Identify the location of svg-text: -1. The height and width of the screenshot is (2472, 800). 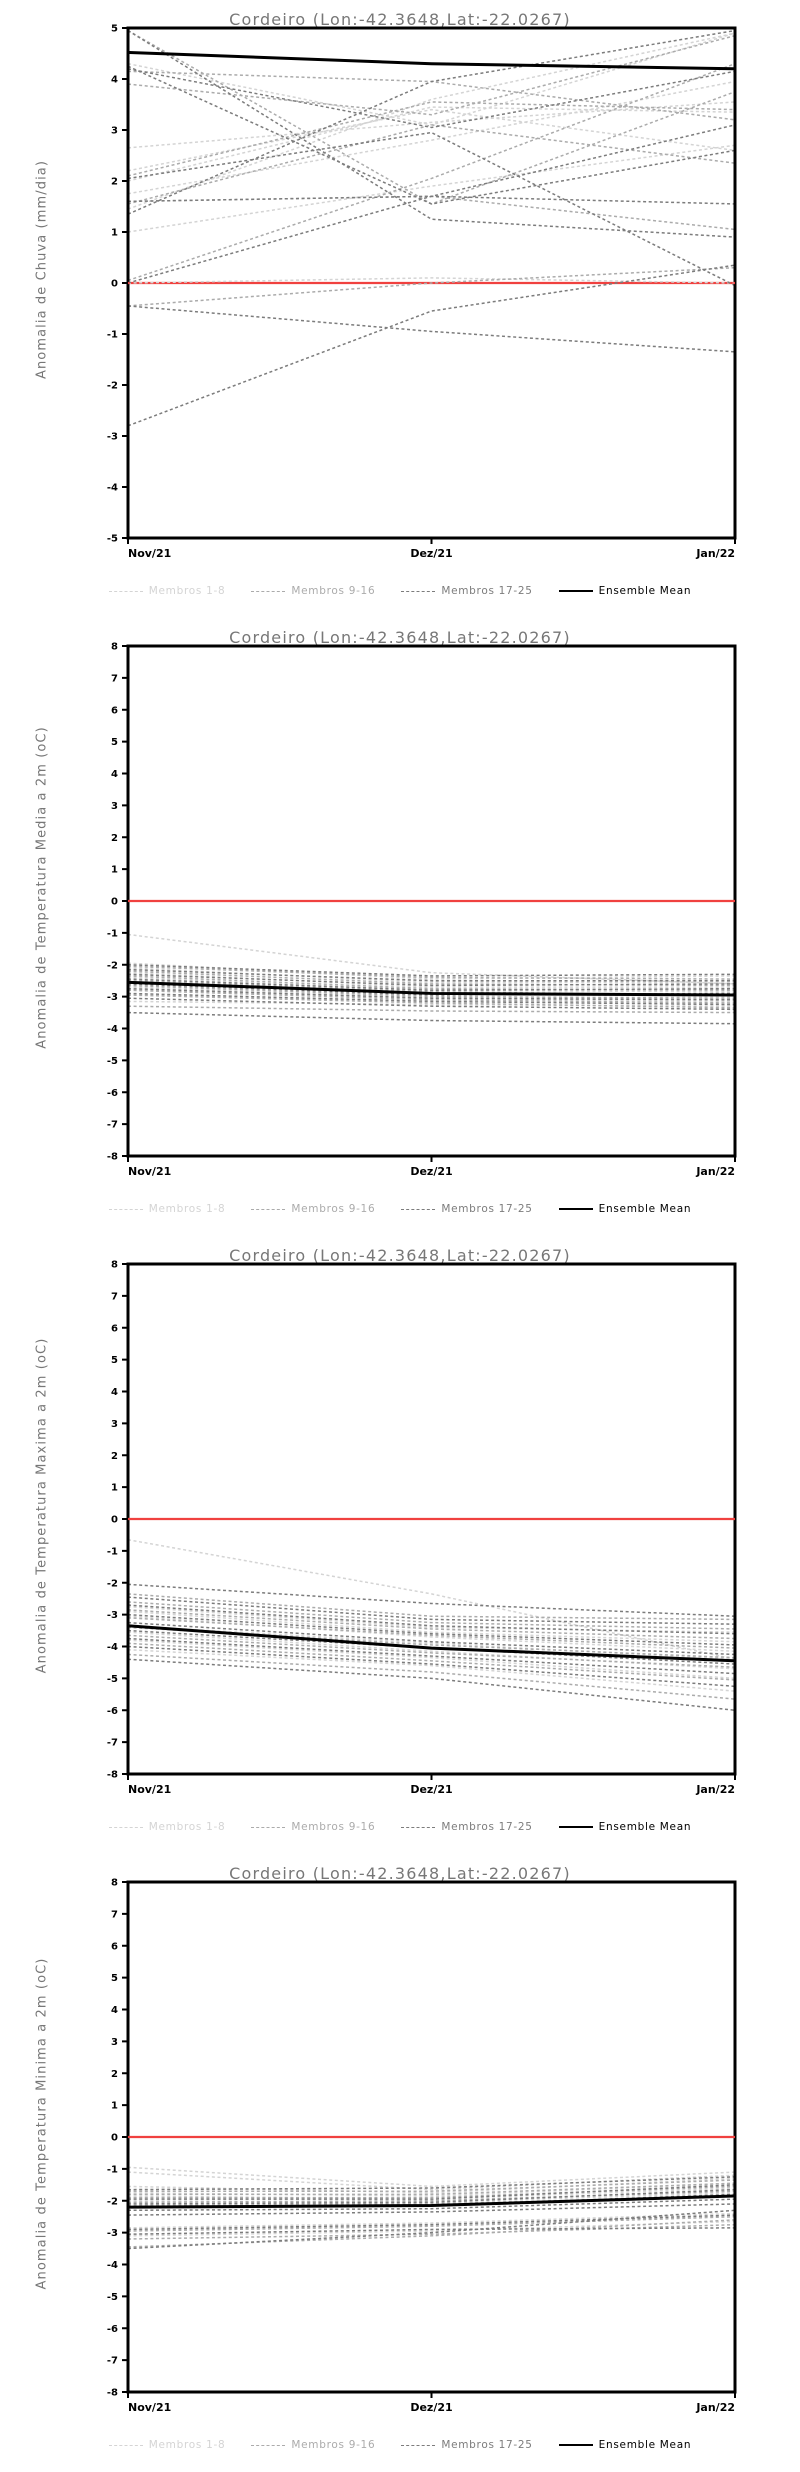
(112, 1551).